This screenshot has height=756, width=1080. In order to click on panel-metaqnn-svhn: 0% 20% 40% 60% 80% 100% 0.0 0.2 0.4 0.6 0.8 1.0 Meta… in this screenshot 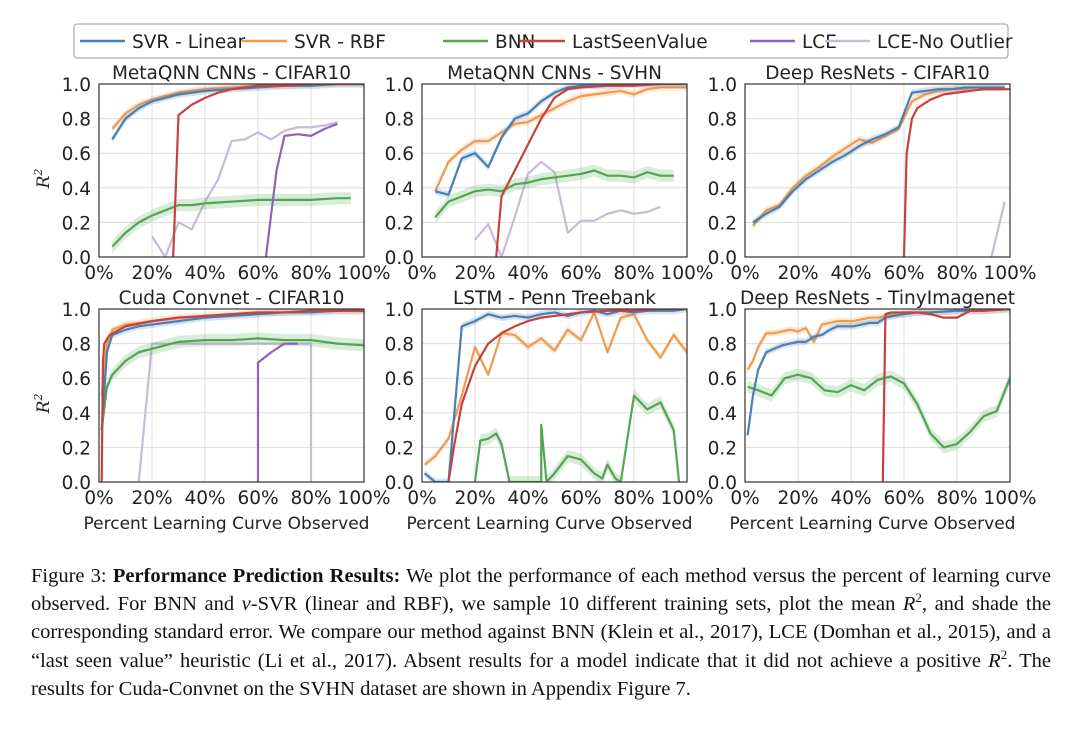, I will do `click(549, 173)`.